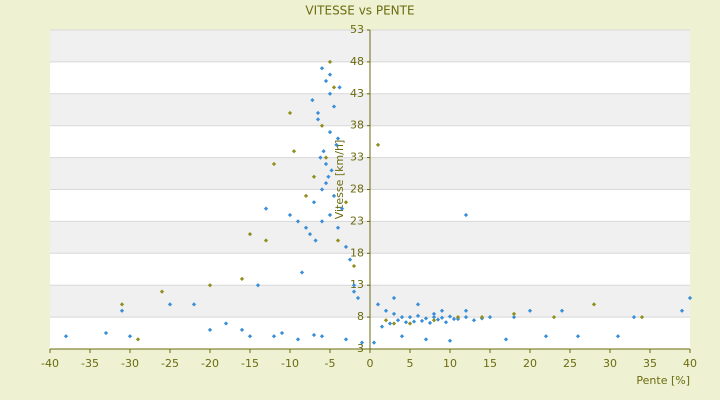  What do you see at coordinates (357, 220) in the screenshot?
I see `y-tick-label: 23` at bounding box center [357, 220].